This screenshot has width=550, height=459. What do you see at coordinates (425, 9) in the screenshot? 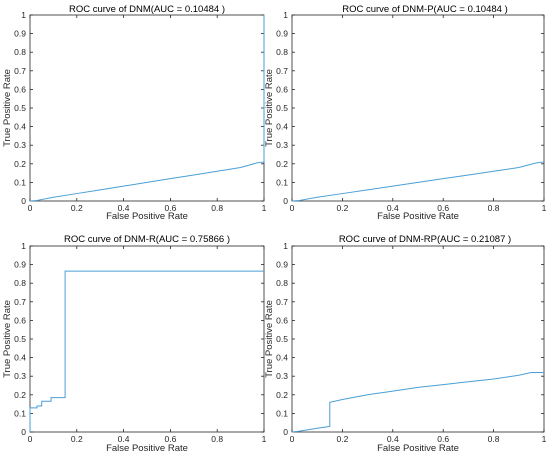
I see `chart-title: ROC curve of DNM-P(AUC = 0.10484 )` at bounding box center [425, 9].